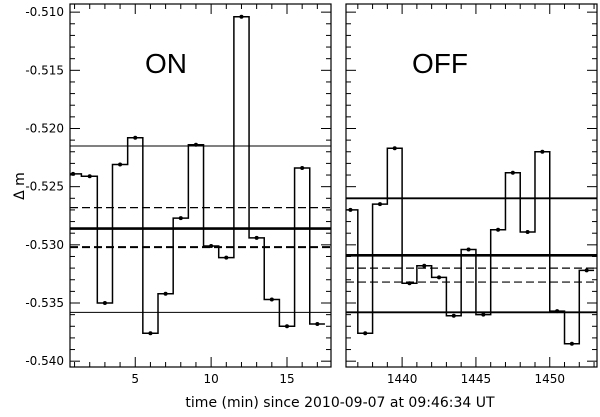 Image resolution: width=600 pixels, height=417 pixels. Describe the element at coordinates (135, 379) in the screenshot. I see `x-tick-label: 5` at that location.